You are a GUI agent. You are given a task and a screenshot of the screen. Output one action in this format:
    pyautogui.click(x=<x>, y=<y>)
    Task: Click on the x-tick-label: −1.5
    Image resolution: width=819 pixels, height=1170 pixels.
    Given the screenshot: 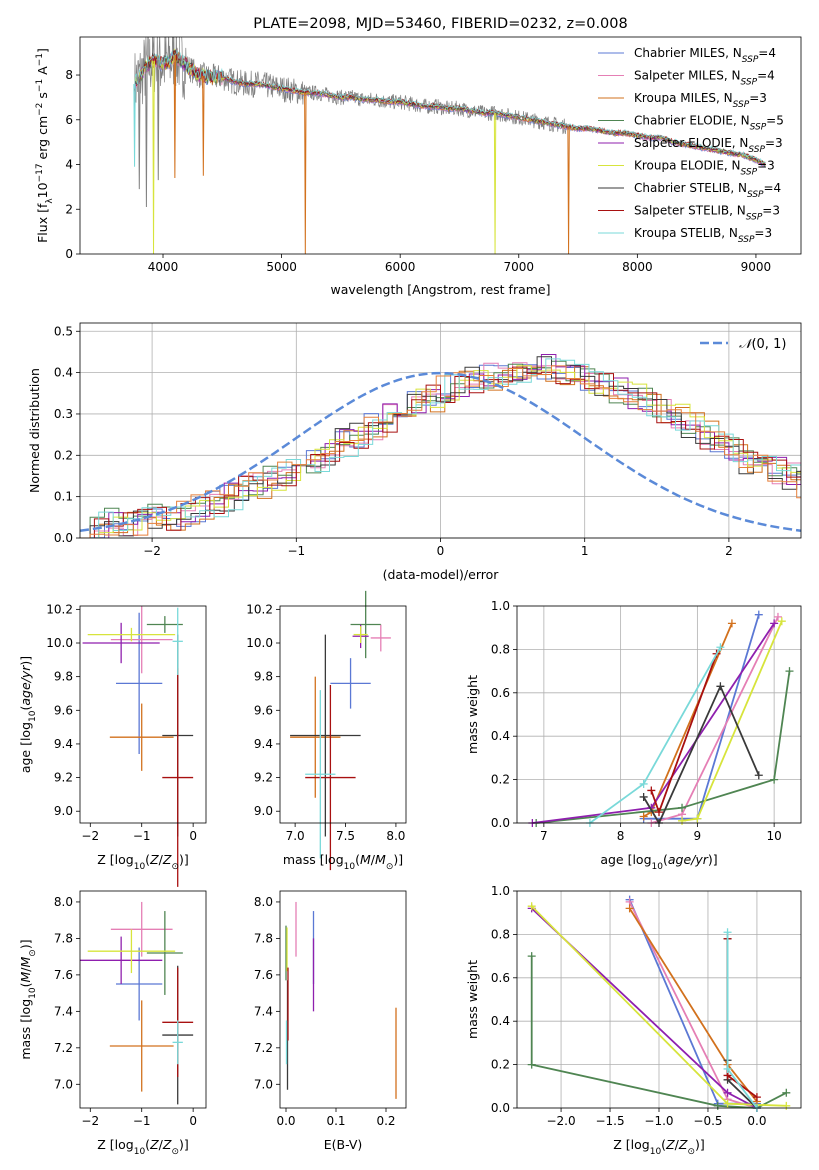 What is the action you would take?
    pyautogui.click(x=609, y=1121)
    